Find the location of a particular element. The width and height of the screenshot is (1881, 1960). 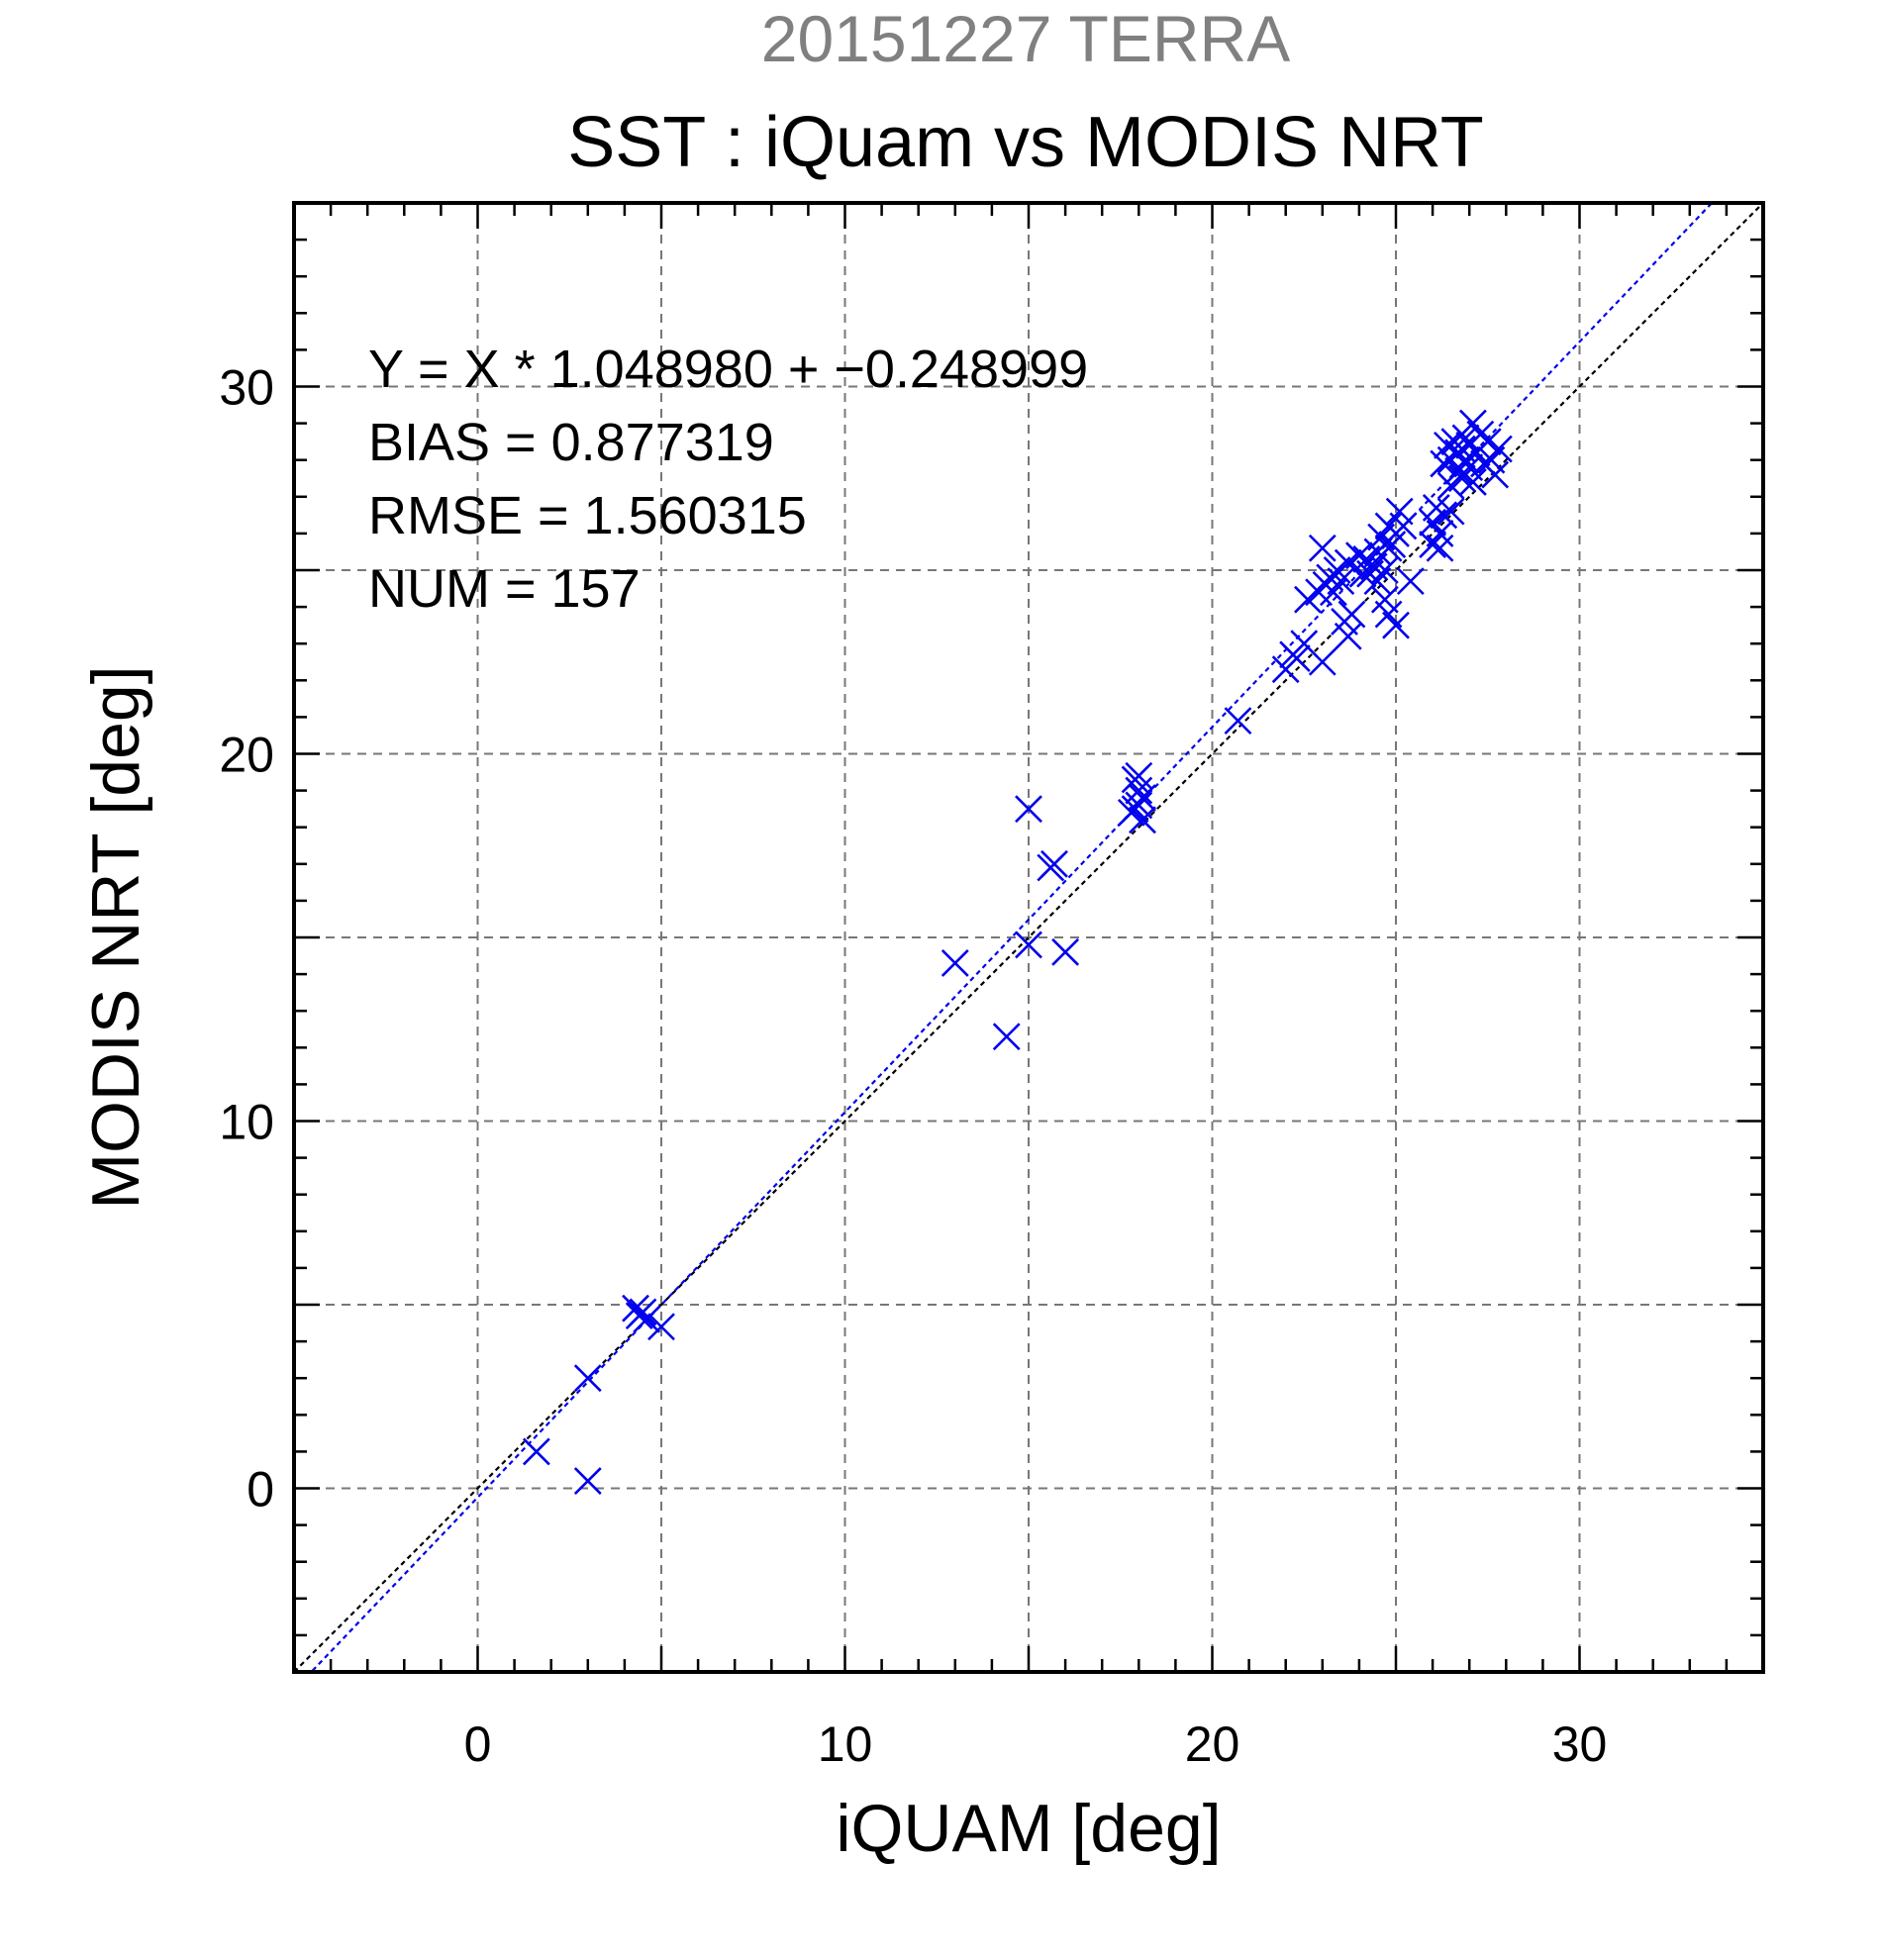

x-tick-label: 0 is located at coordinates (478, 1744).